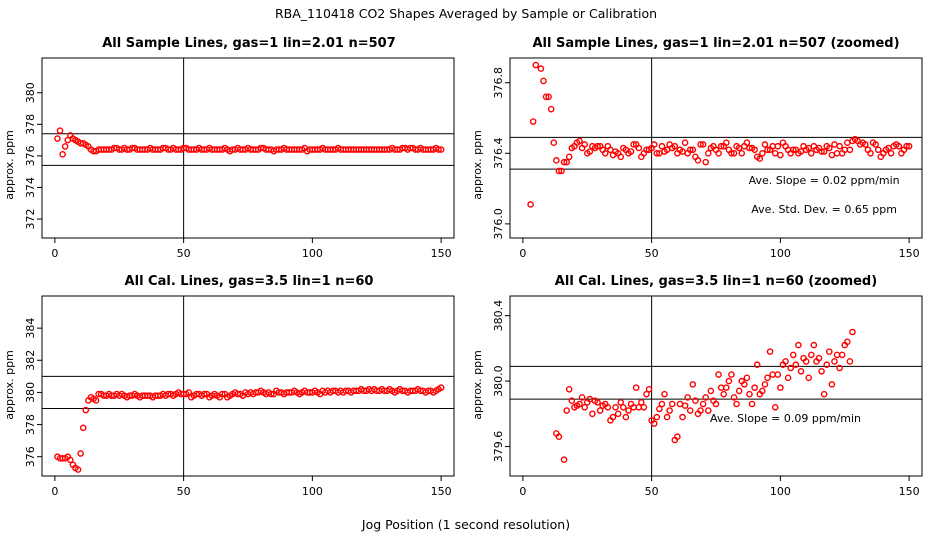 Image resolution: width=936 pixels, height=540 pixels. What do you see at coordinates (652, 253) in the screenshot?
I see `x-tick-label: 50` at bounding box center [652, 253].